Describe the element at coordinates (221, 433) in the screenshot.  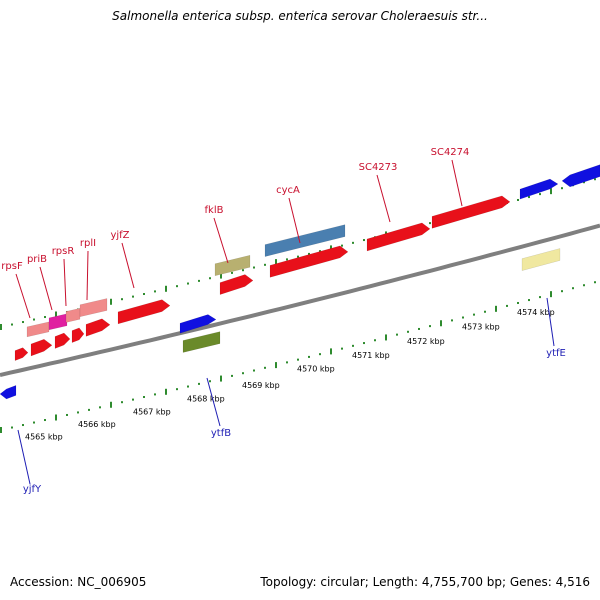
I see `gene-label-ytfB: ytfB` at that location.